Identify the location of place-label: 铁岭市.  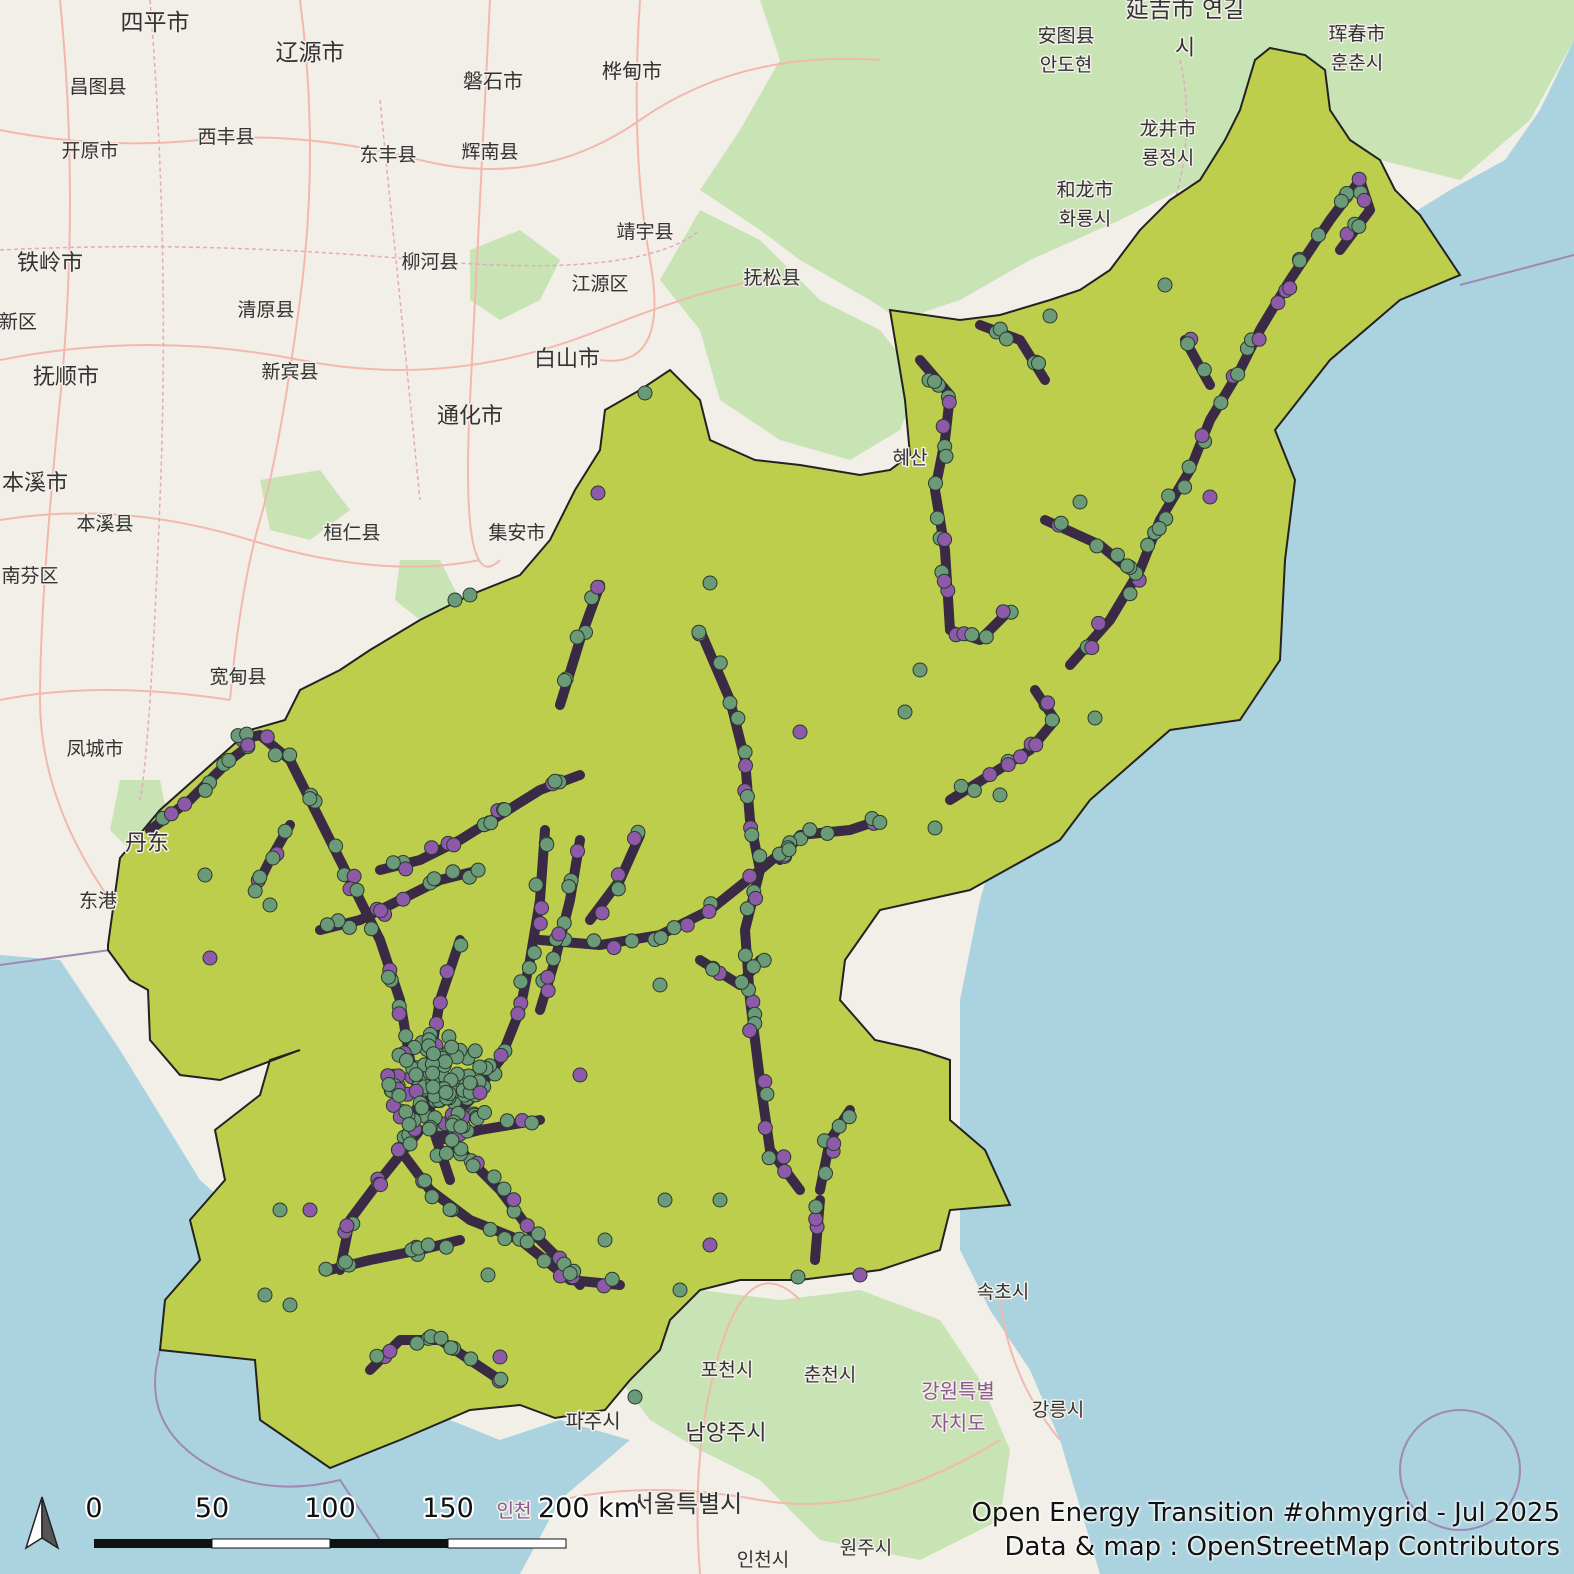
(50, 263).